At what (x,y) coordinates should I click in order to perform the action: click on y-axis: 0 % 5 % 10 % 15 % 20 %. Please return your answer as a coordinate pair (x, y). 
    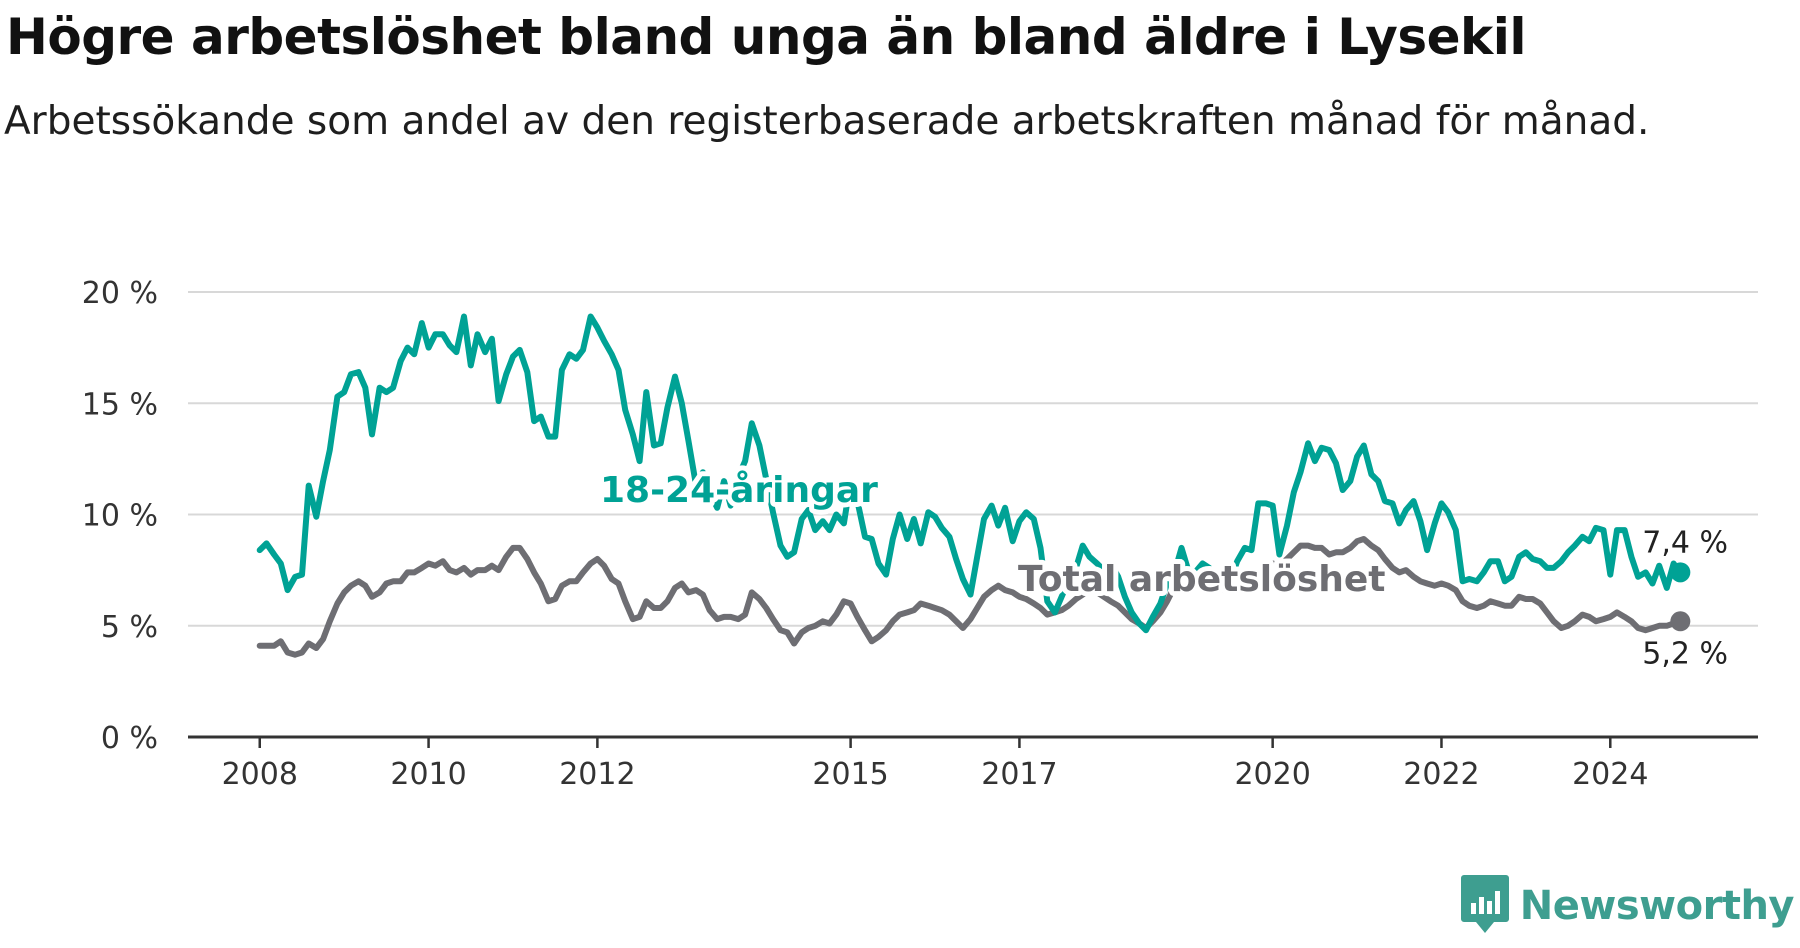
    Looking at the image, I should click on (120, 516).